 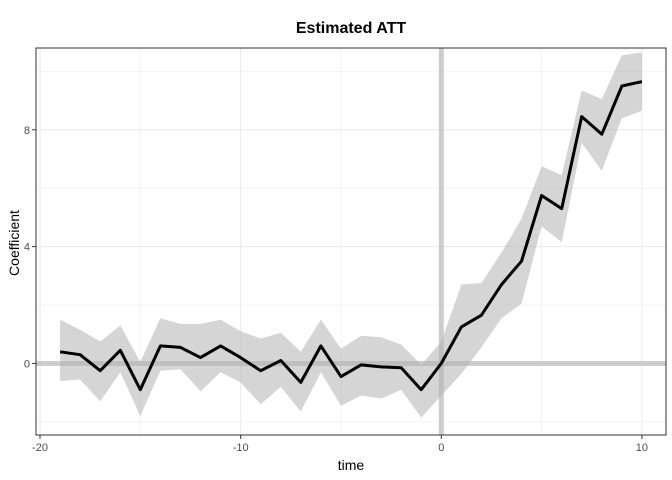 I want to click on y-axis-title: Coefficient, so click(x=14, y=243).